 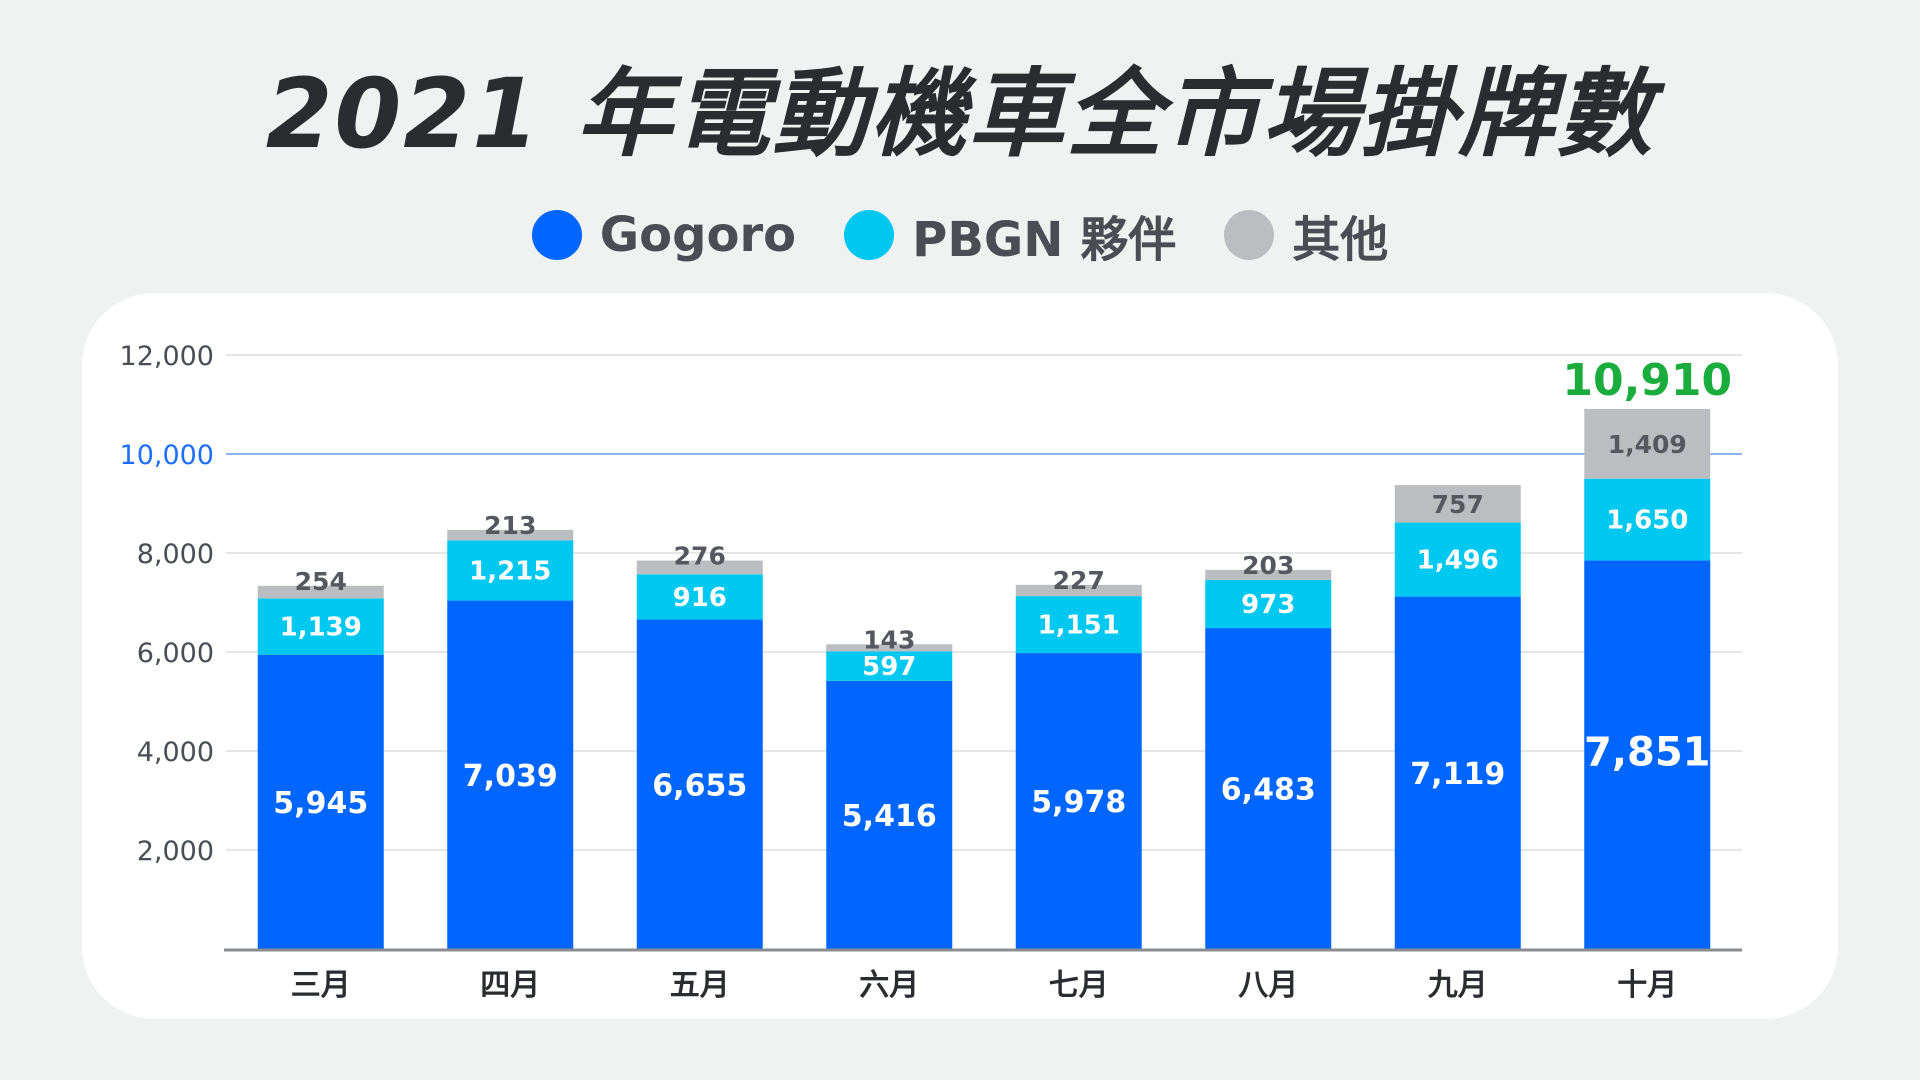 I want to click on bar-label-5-series-2: 203, so click(x=1268, y=565).